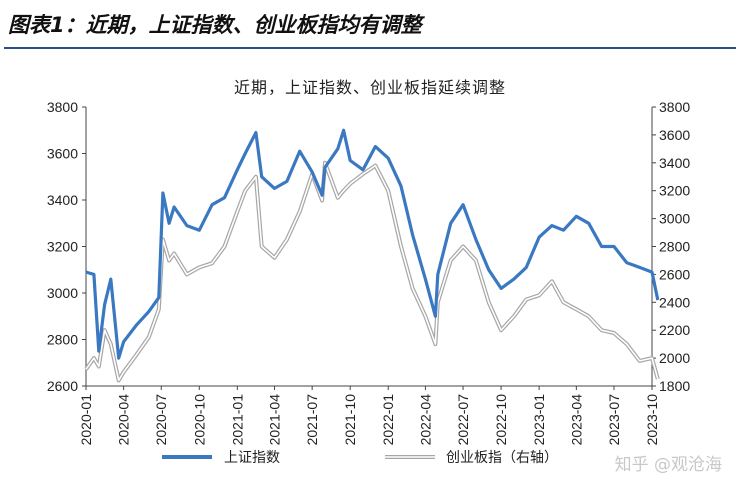 This screenshot has width=740, height=501. What do you see at coordinates (62, 293) in the screenshot?
I see `left-axis-tick-label: 3000` at bounding box center [62, 293].